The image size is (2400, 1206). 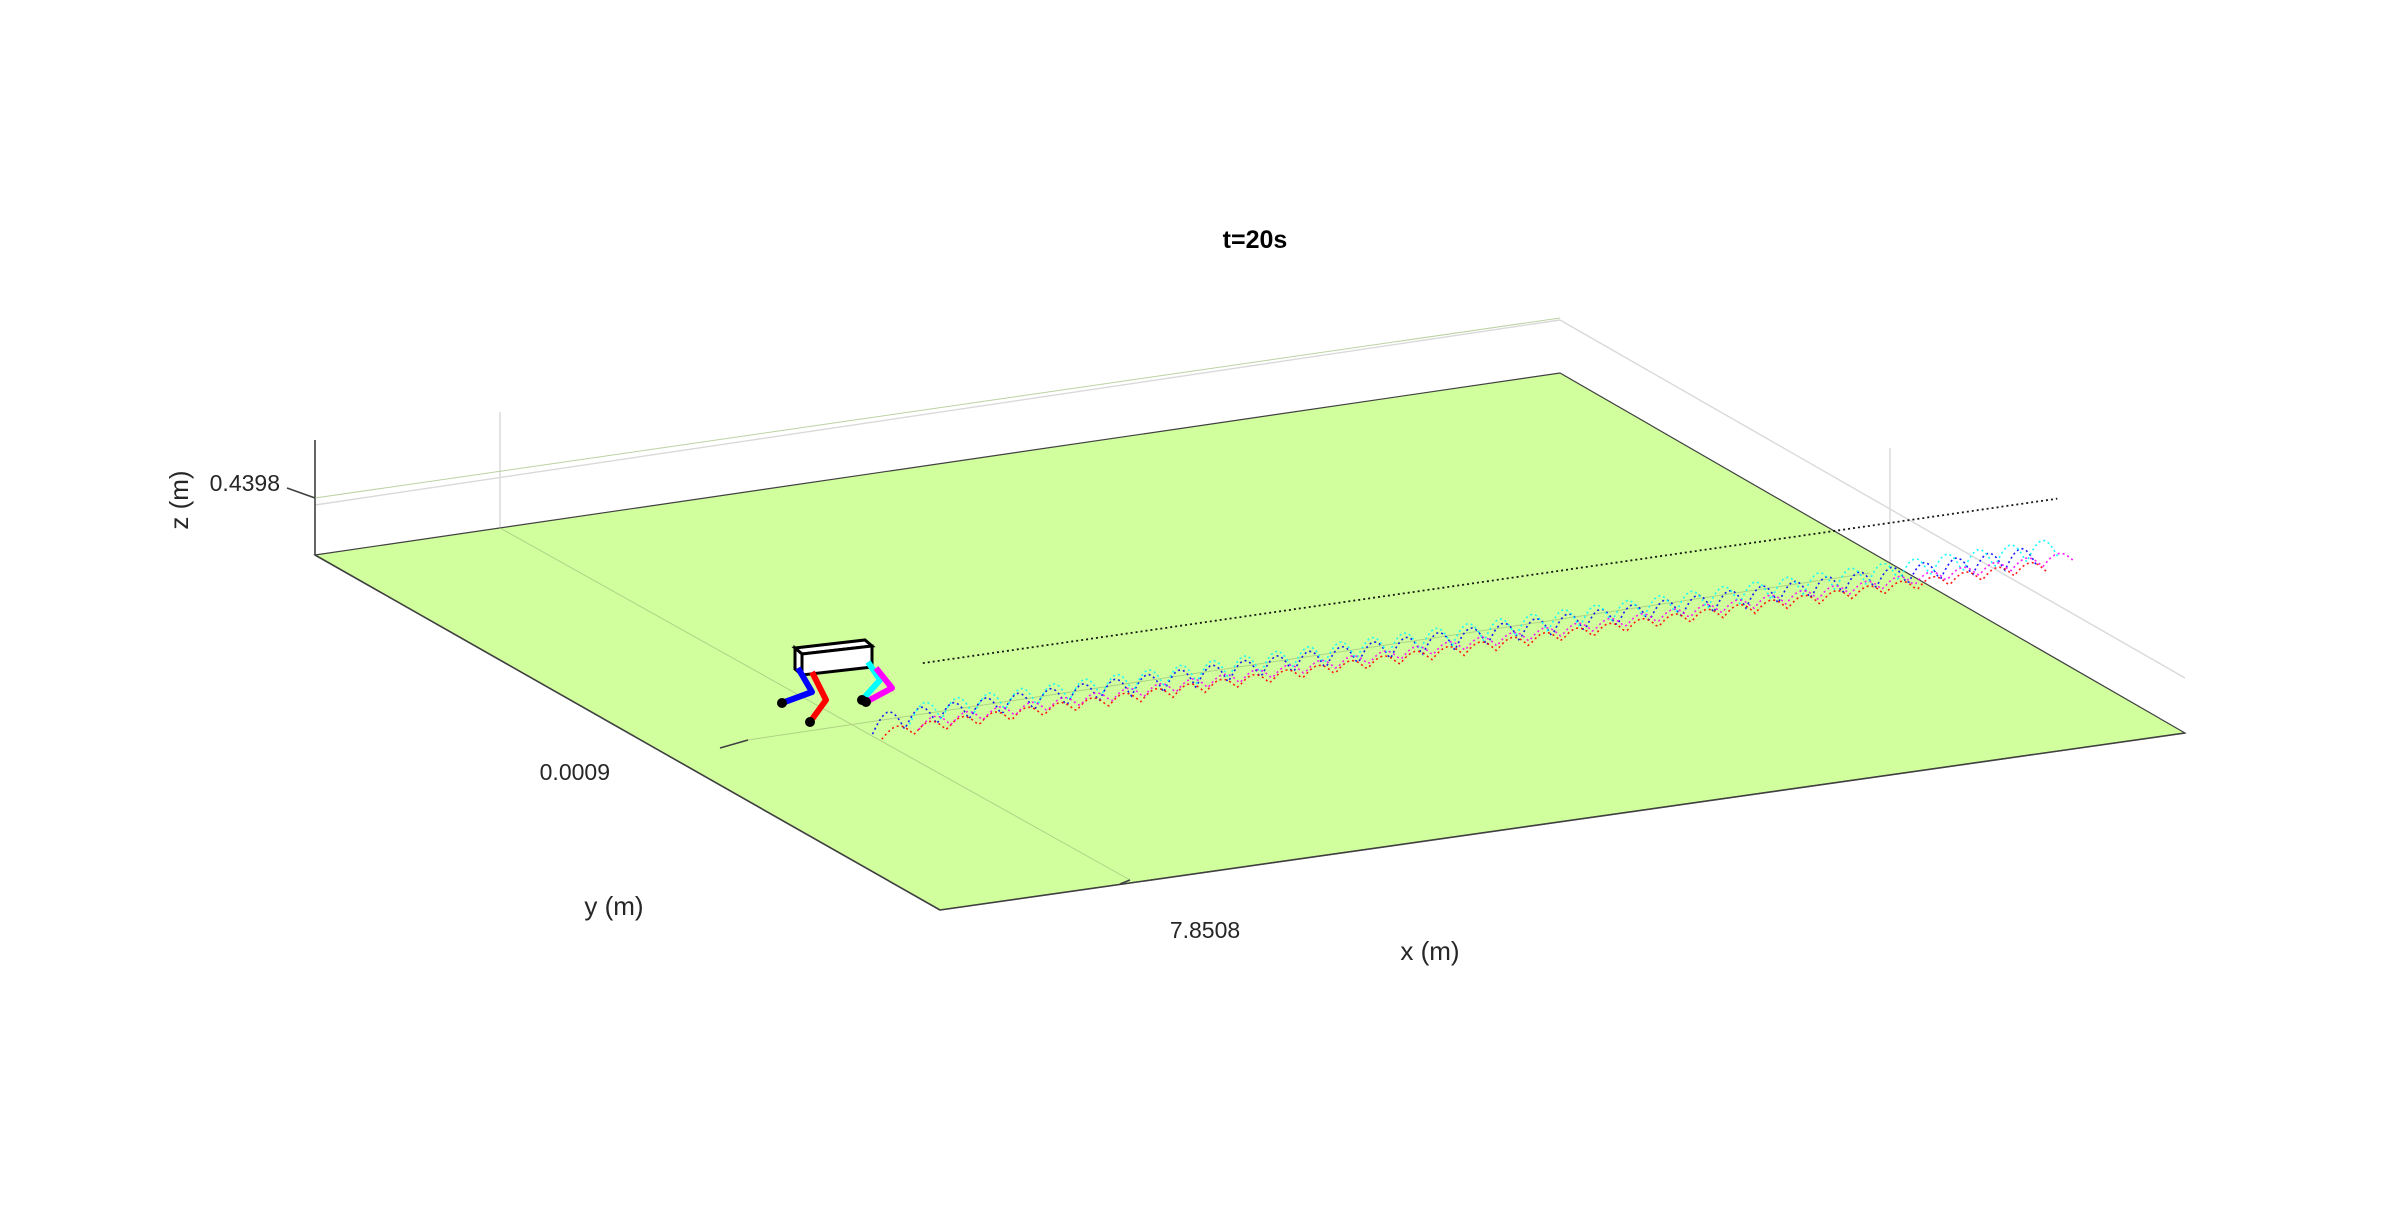 What do you see at coordinates (1562, 821) in the screenshot?
I see `x-axis-line` at bounding box center [1562, 821].